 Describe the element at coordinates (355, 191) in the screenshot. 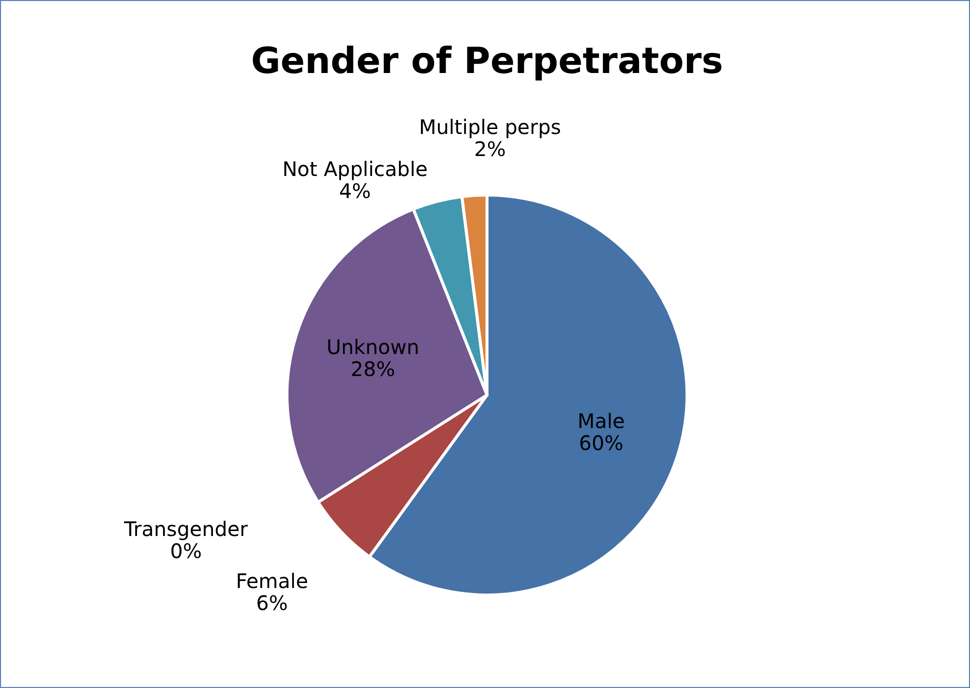

I see `data-label: 4%` at that location.